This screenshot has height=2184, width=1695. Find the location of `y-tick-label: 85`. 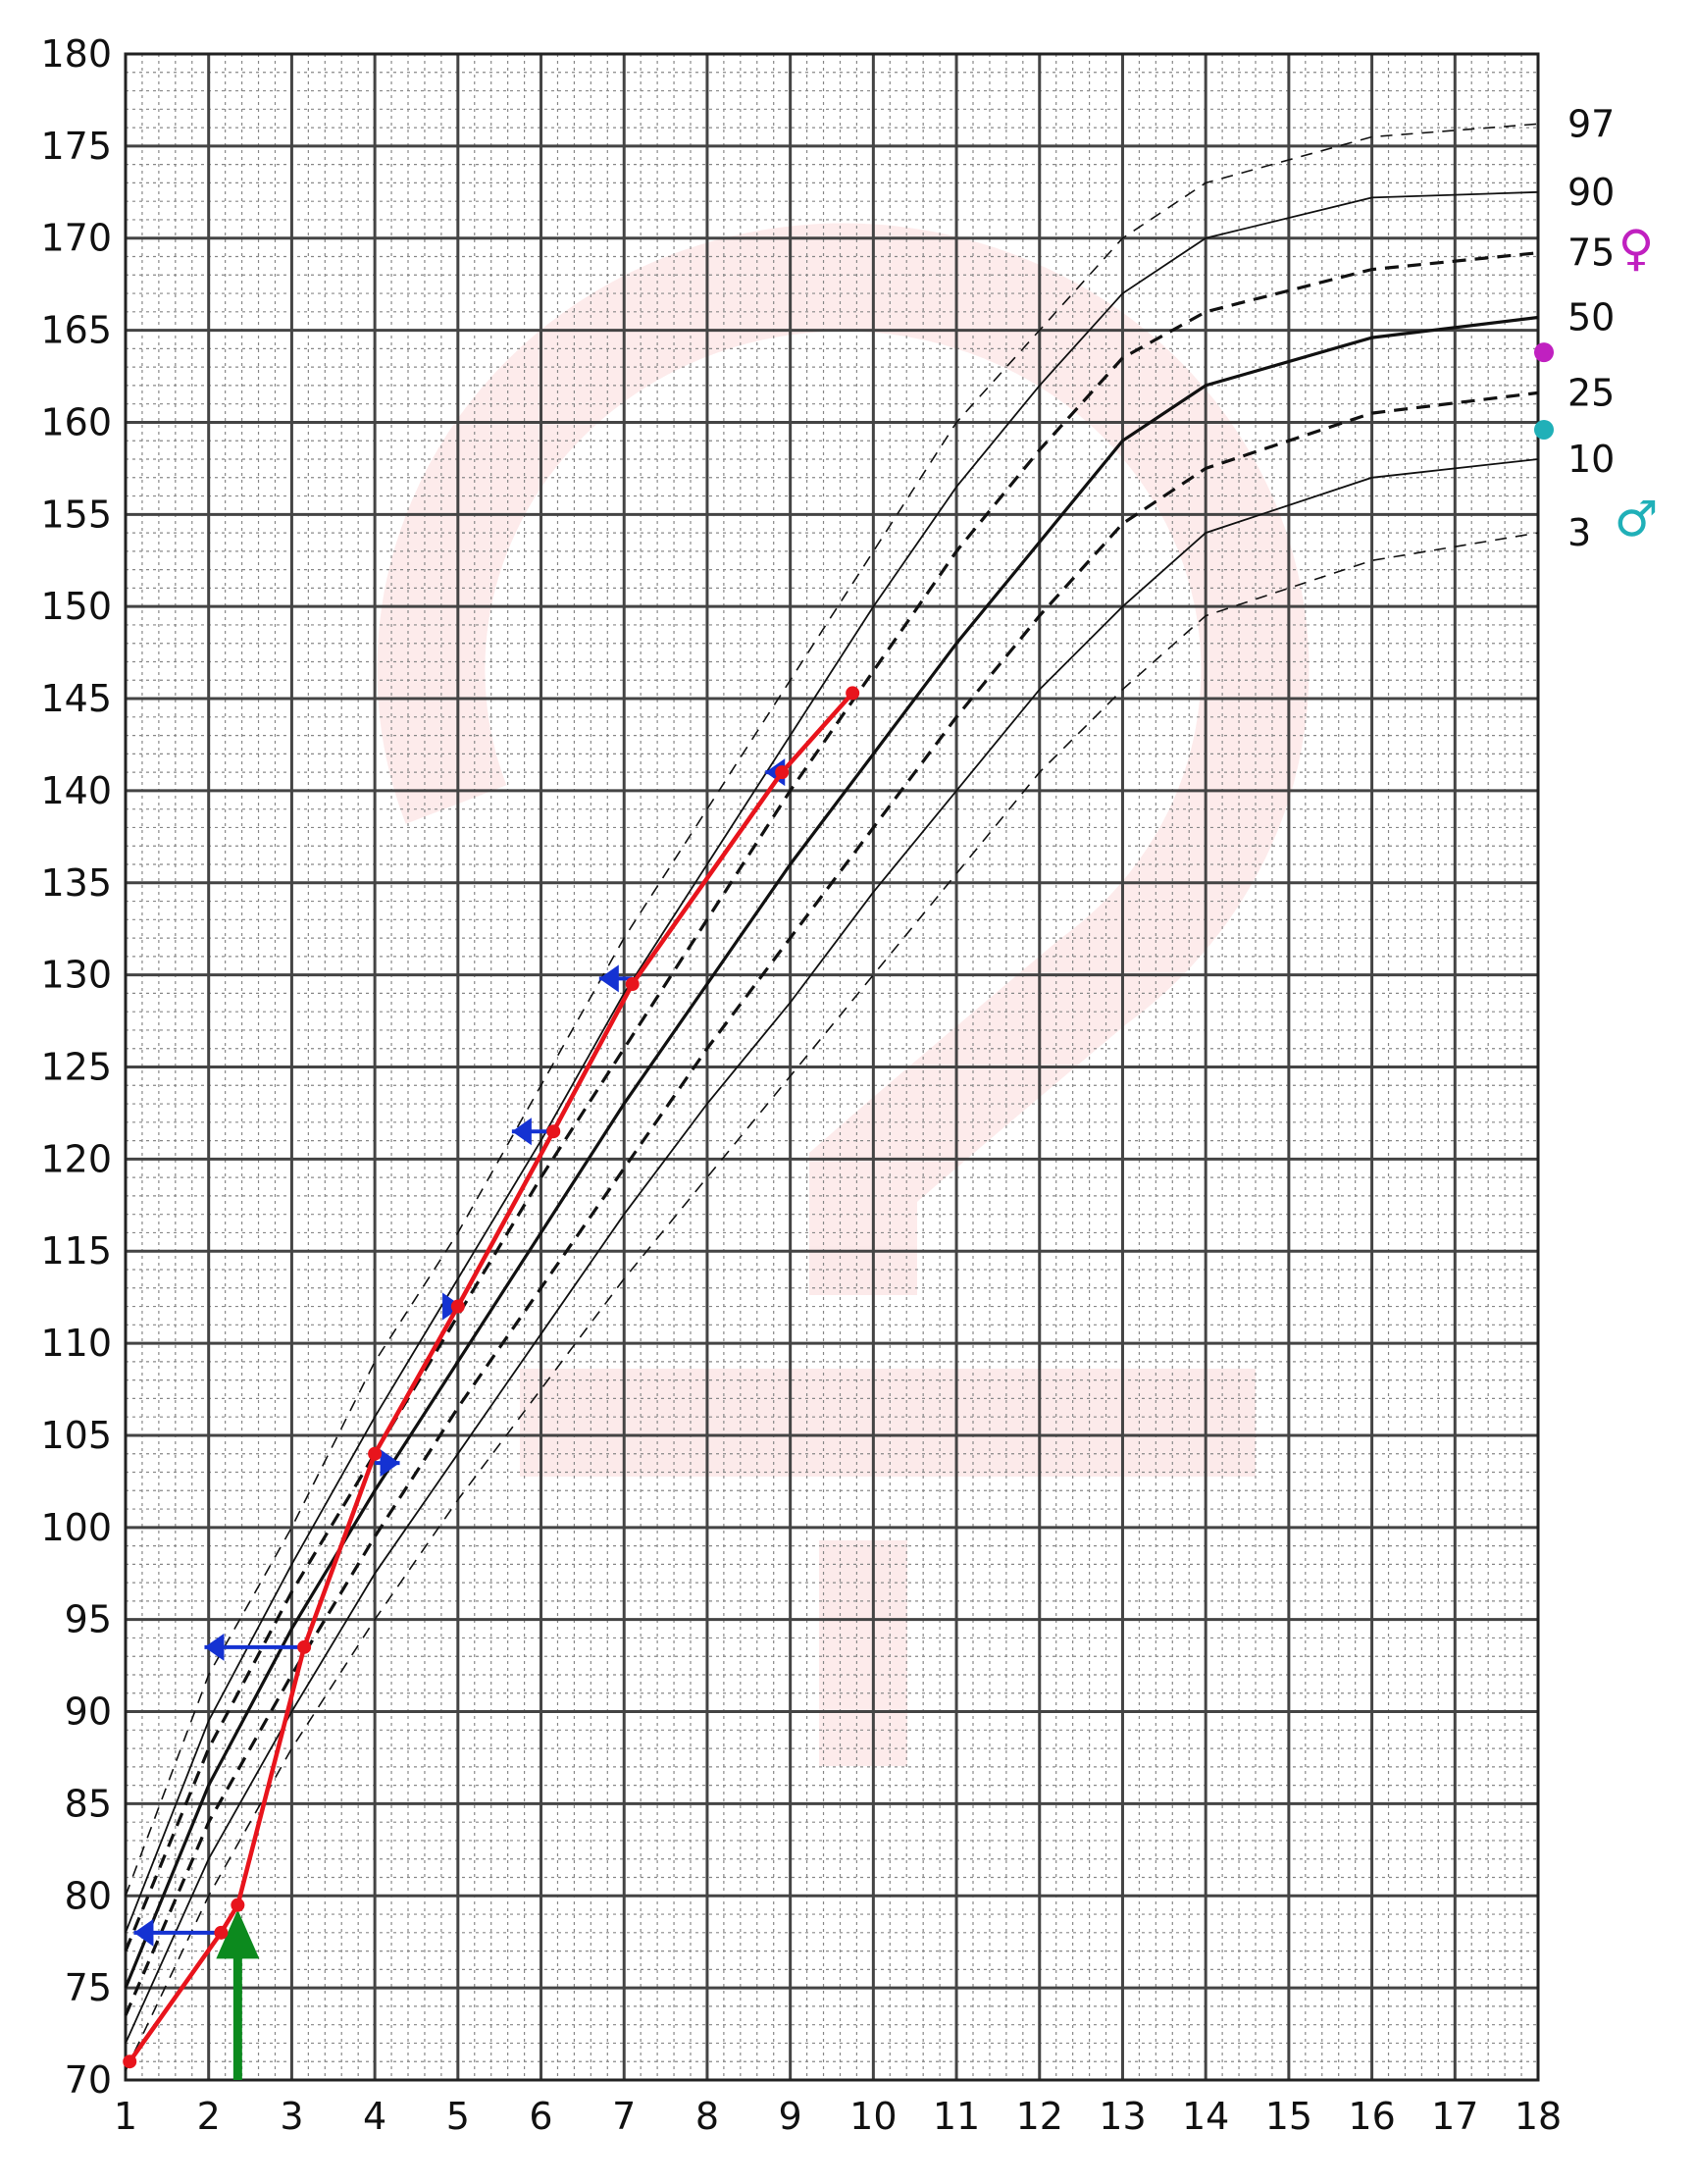

y-tick-label: 85 is located at coordinates (88, 1803).